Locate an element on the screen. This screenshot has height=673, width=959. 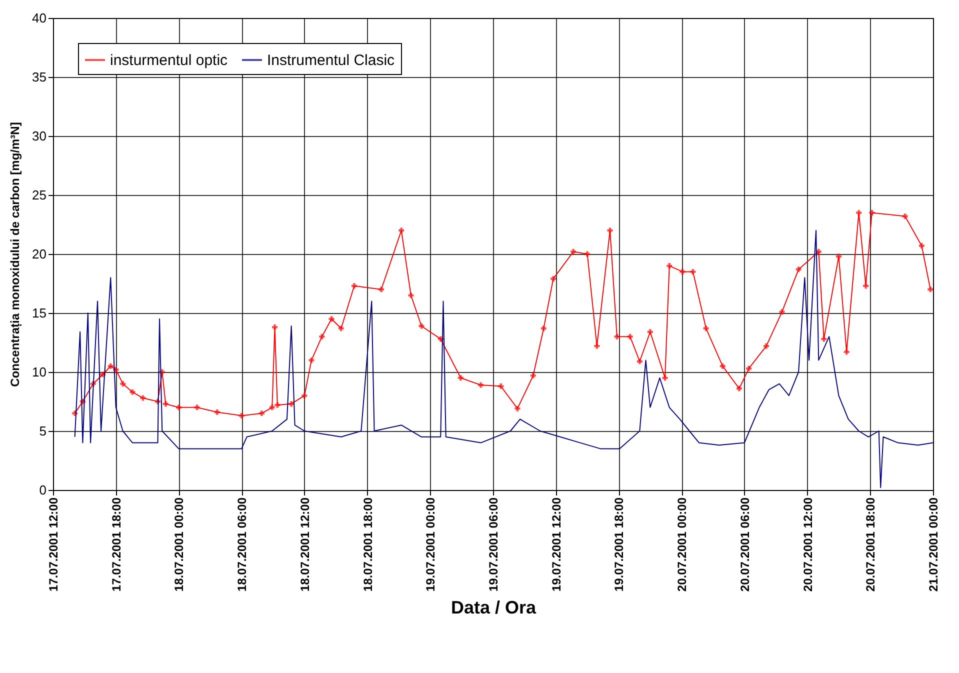
legend-label: Instrumentul Clasic is located at coordinates (331, 60).